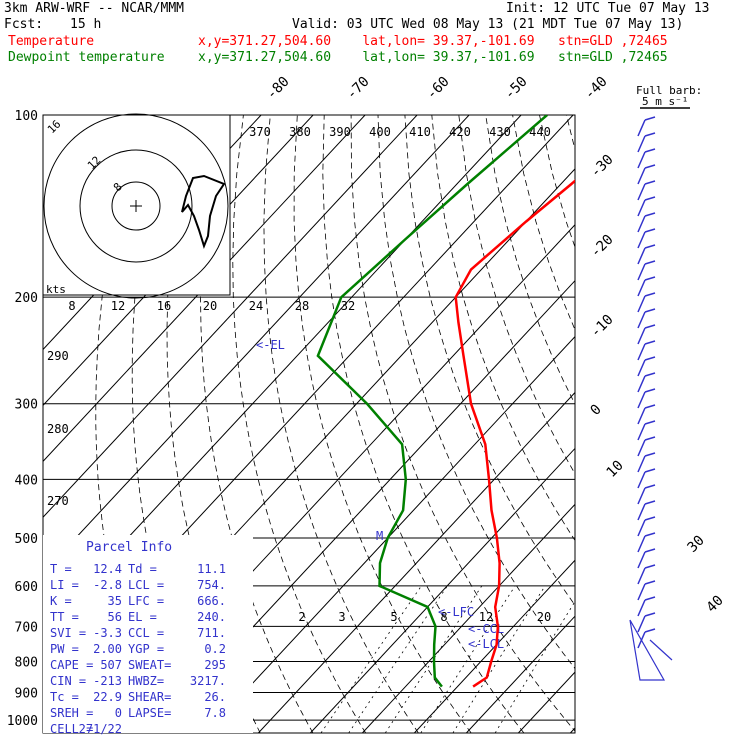  What do you see at coordinates (301, 617) in the screenshot?
I see `mixing-ratio-label: 2` at bounding box center [301, 617].